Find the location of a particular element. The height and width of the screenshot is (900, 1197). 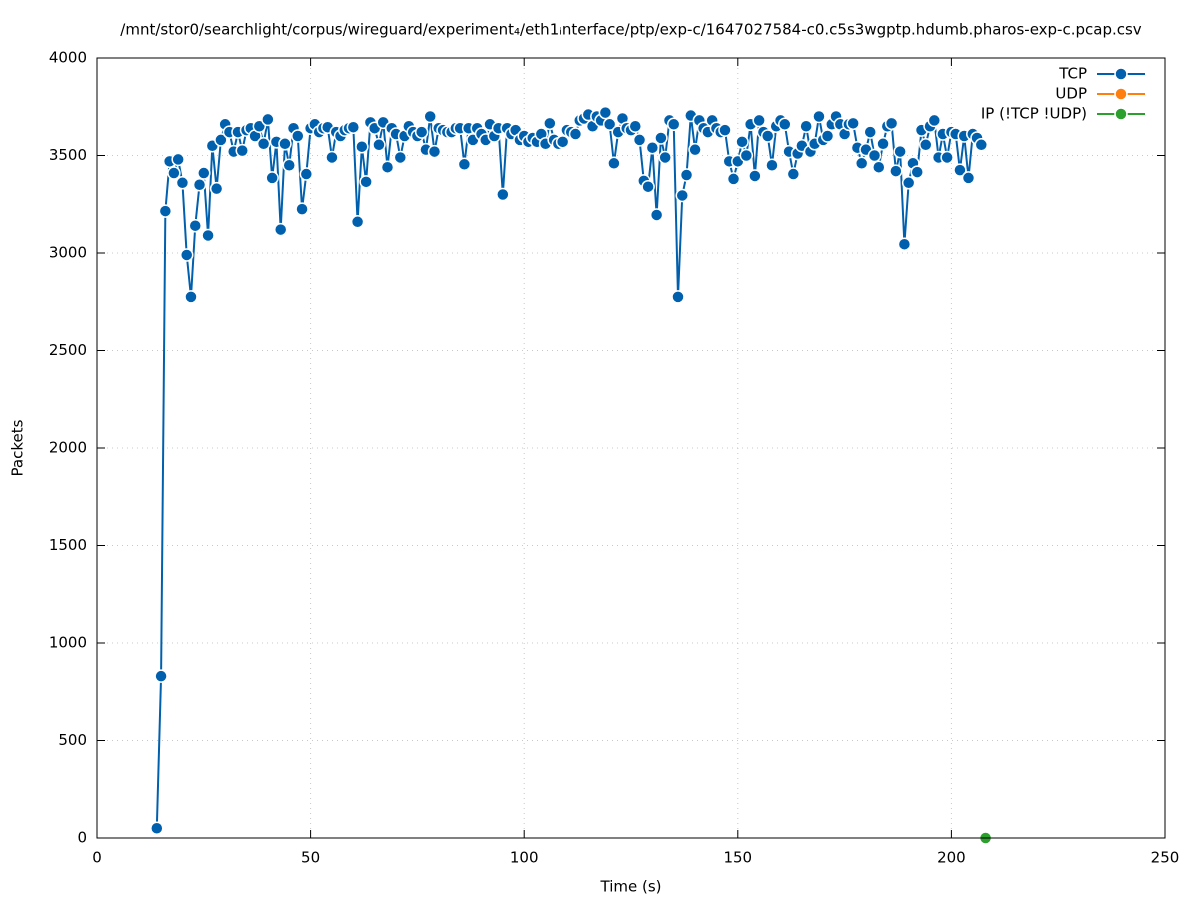

y-tick-label: 1500 is located at coordinates (68, 545).